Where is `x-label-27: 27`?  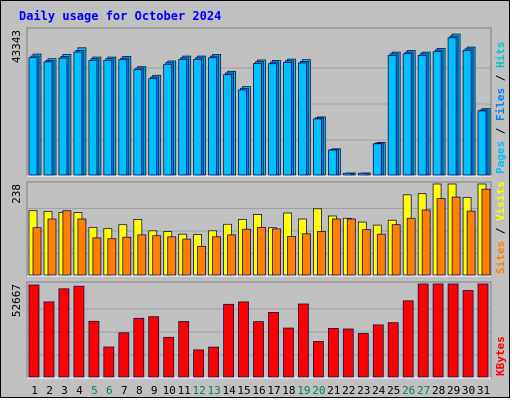
x-label-27: 27 is located at coordinates (423, 390).